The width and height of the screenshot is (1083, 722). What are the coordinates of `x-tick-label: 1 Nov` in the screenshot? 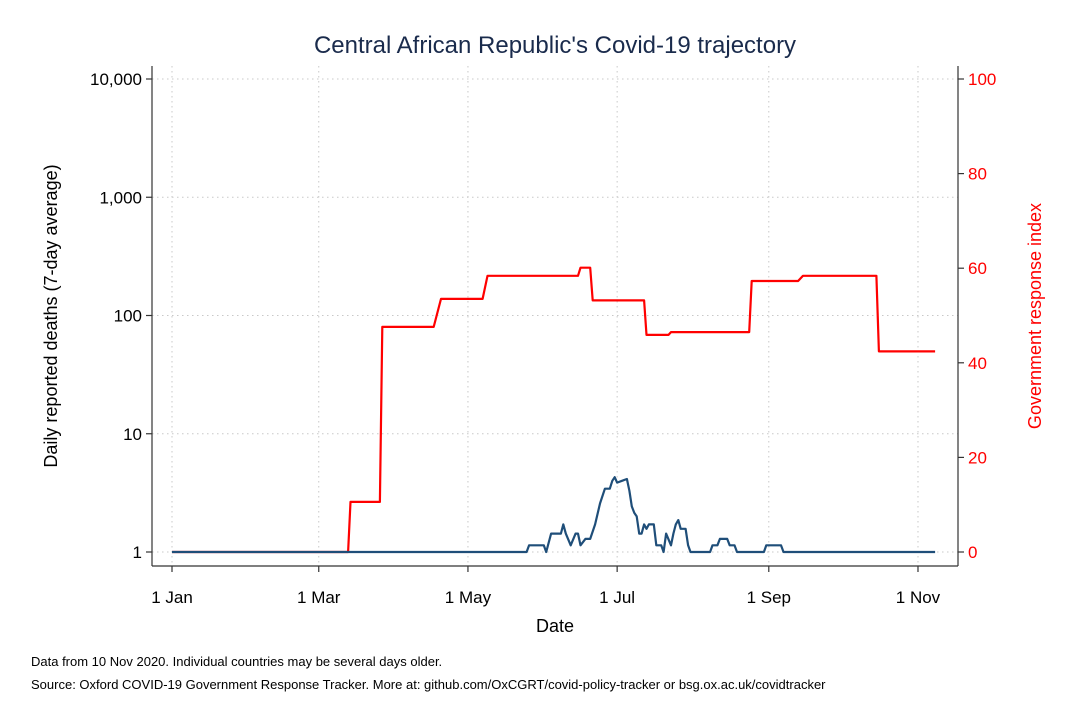 It's located at (918, 597).